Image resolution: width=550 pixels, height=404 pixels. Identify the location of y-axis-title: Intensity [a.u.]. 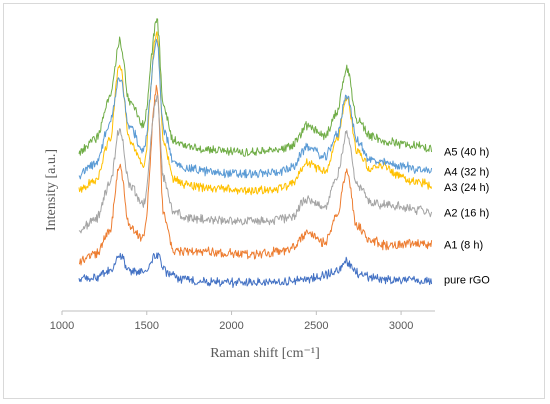
(51, 190).